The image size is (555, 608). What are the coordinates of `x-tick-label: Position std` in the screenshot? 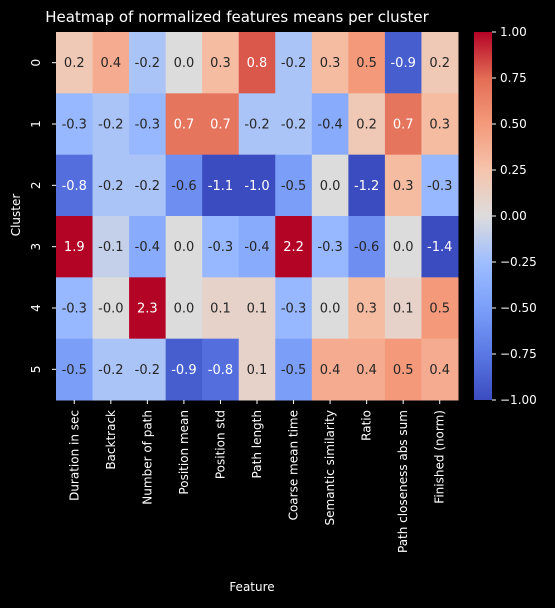 It's located at (220, 444).